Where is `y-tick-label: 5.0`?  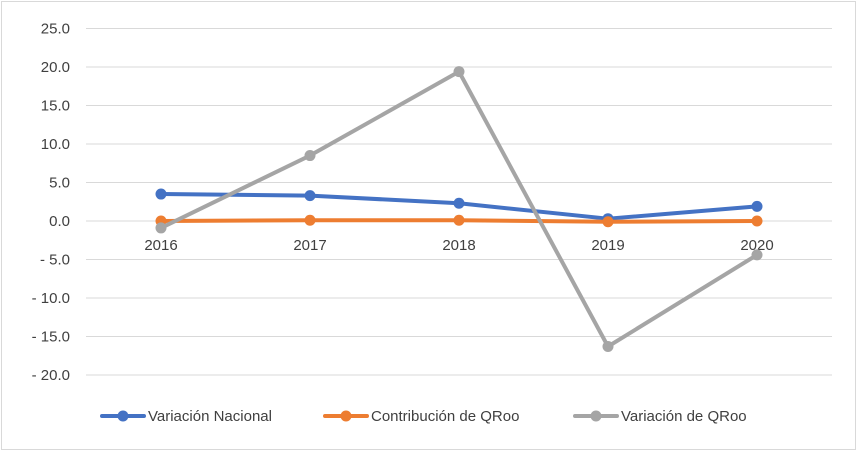 y-tick-label: 5.0 is located at coordinates (59, 183).